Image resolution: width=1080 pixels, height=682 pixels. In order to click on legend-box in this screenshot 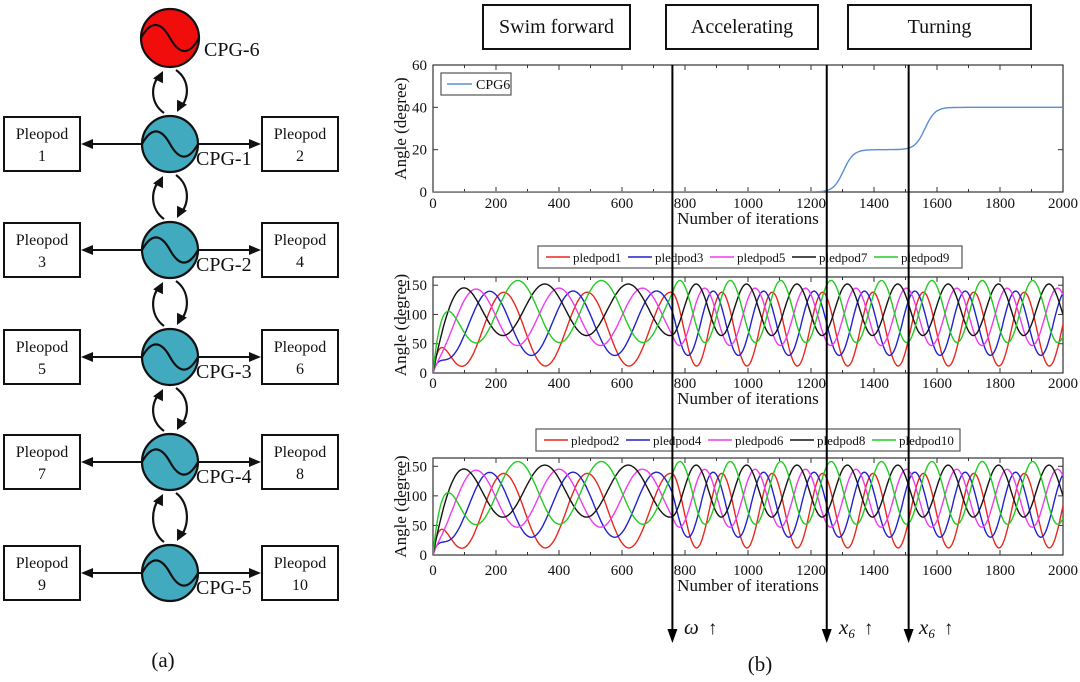, I will do `click(750, 257)`.